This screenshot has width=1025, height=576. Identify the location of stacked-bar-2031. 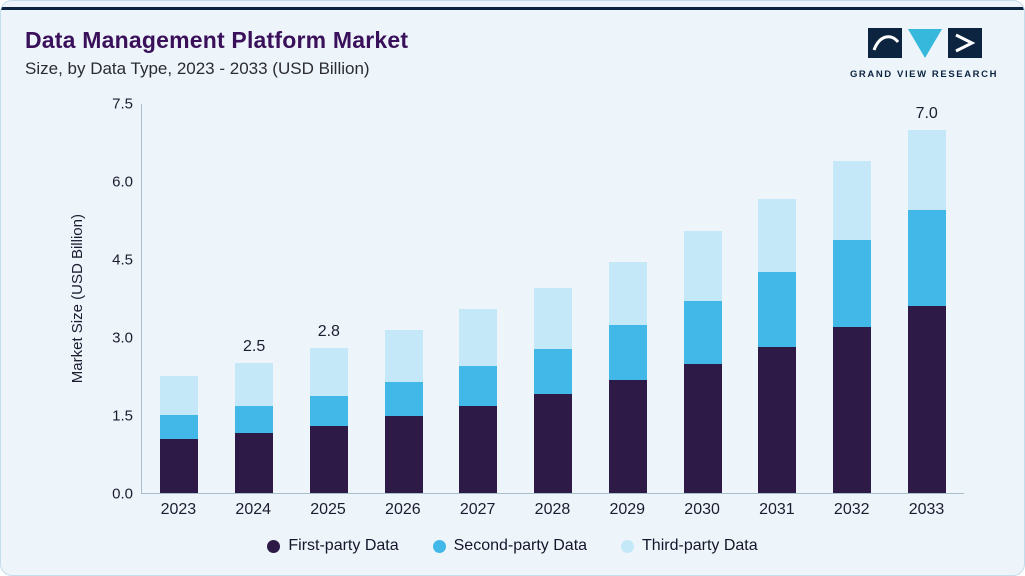
(777, 298).